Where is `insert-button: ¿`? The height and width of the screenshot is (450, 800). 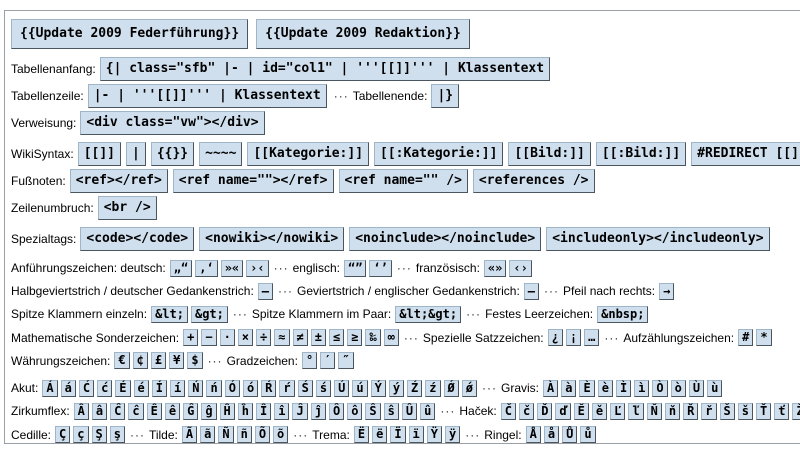
insert-button: ¿ is located at coordinates (555, 338).